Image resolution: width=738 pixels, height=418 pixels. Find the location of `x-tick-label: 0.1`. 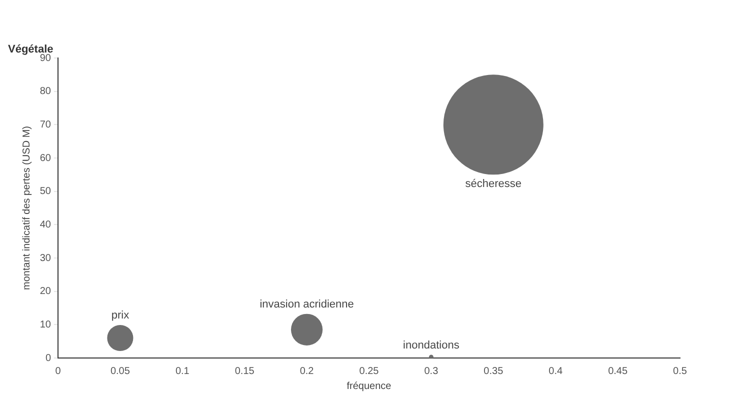

x-tick-label: 0.1 is located at coordinates (182, 371).